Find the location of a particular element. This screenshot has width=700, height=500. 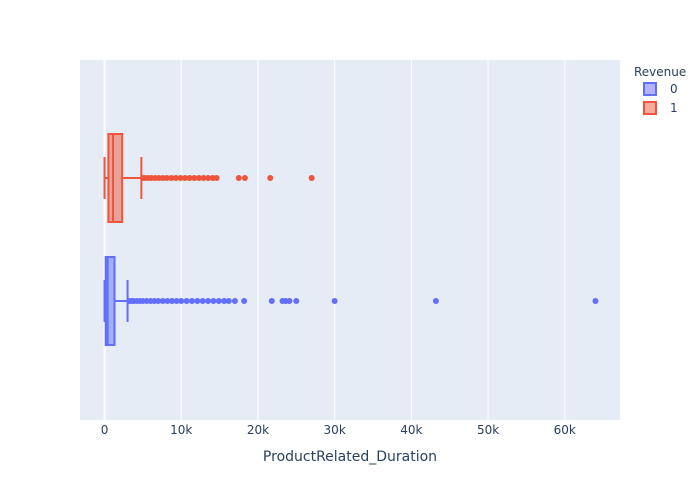

legend-item-1: 1 is located at coordinates (660, 108).